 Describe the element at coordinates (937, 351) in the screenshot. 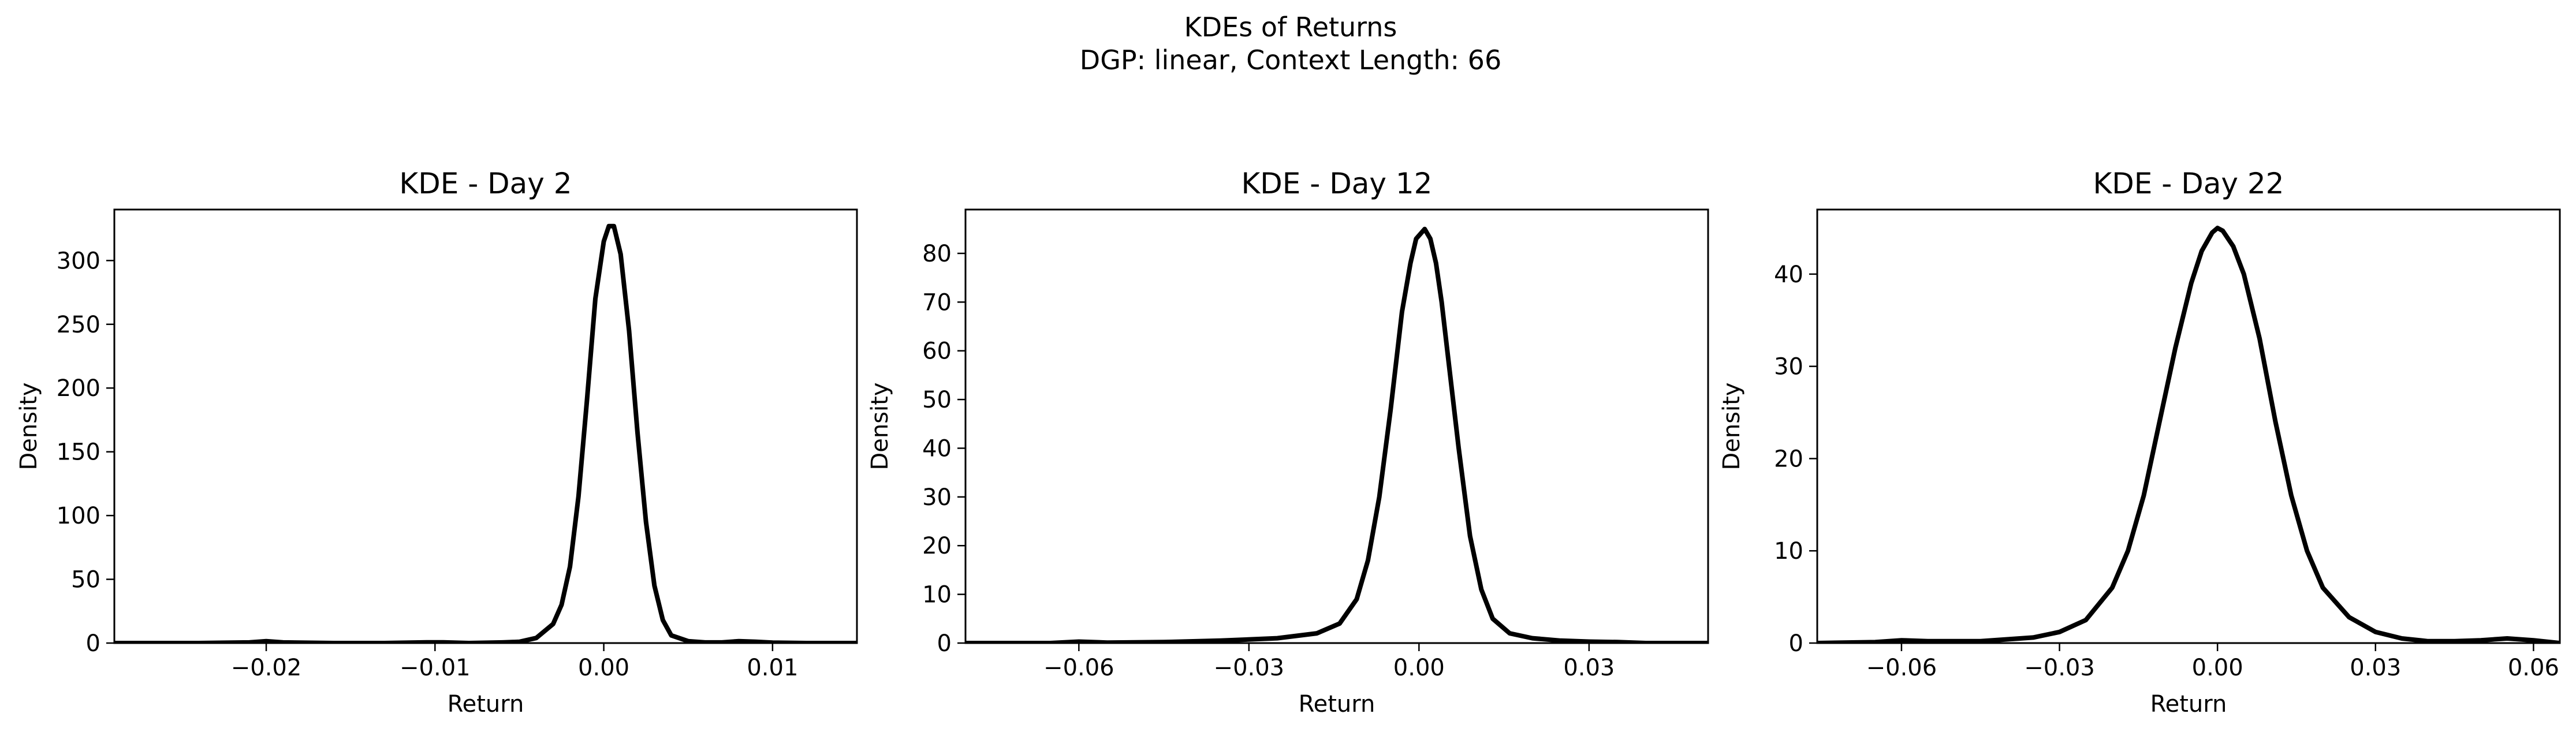

I see `y-tick-label: 60` at that location.